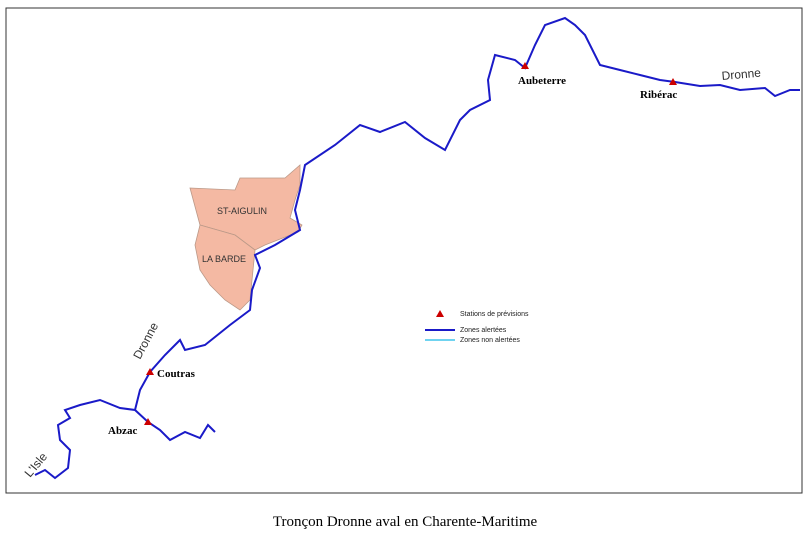 The width and height of the screenshot is (810, 540). What do you see at coordinates (176, 374) in the screenshot?
I see `station-label: Coutras` at bounding box center [176, 374].